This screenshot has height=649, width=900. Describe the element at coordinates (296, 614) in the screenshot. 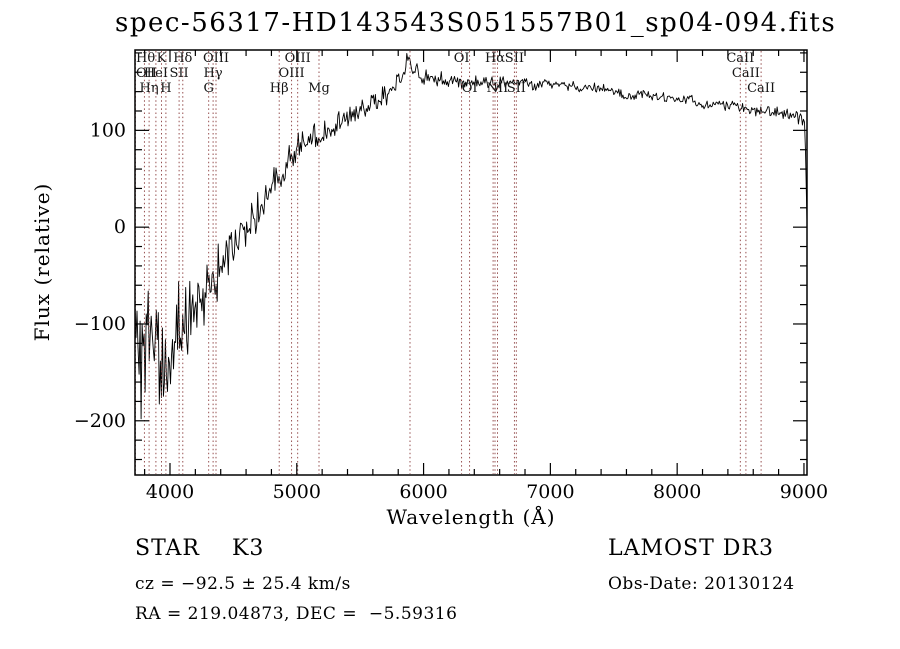

I see `coords-text: RA = 219.04873, DEC = −5.59316` at that location.